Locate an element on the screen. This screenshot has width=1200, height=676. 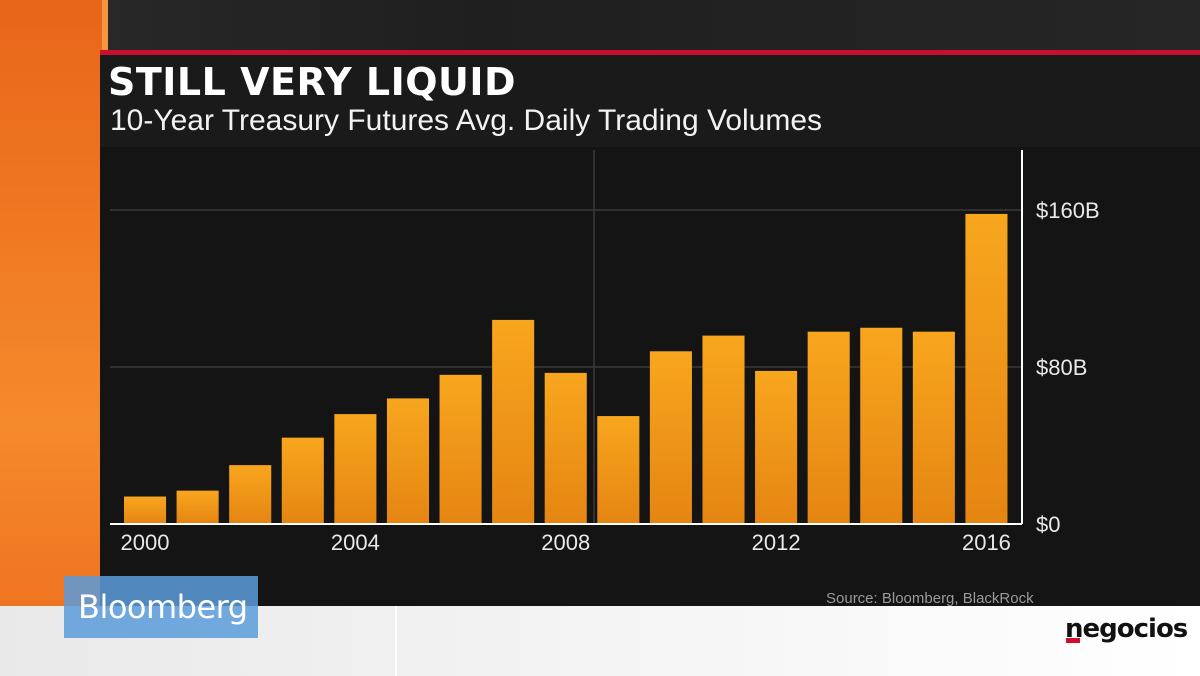
bar-2010 is located at coordinates (670, 437).